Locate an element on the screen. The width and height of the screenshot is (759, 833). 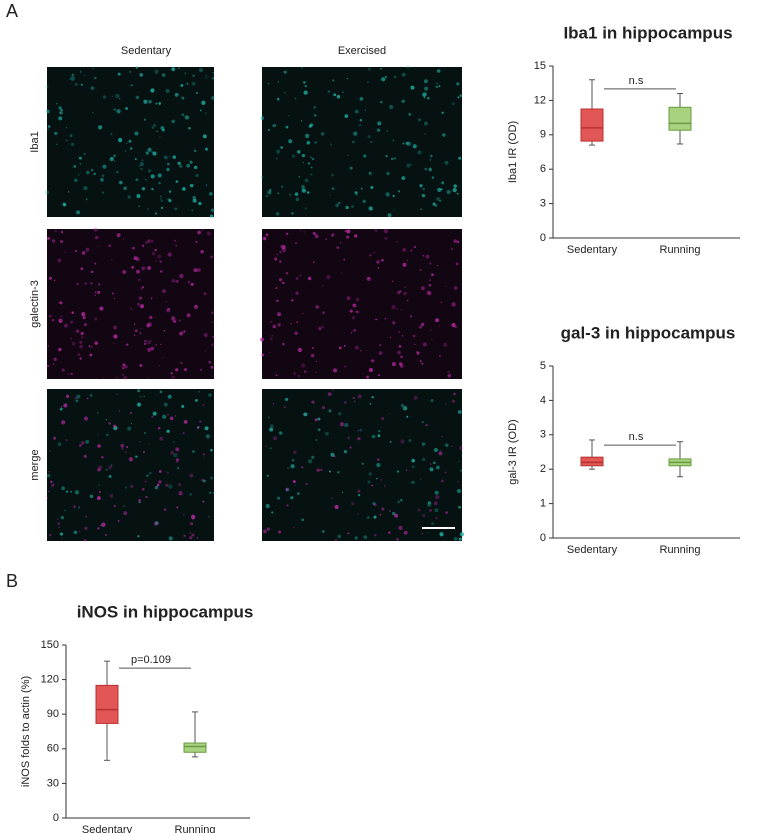
y-axis-label: gal-3 IR (OD) is located at coordinates (513, 451).